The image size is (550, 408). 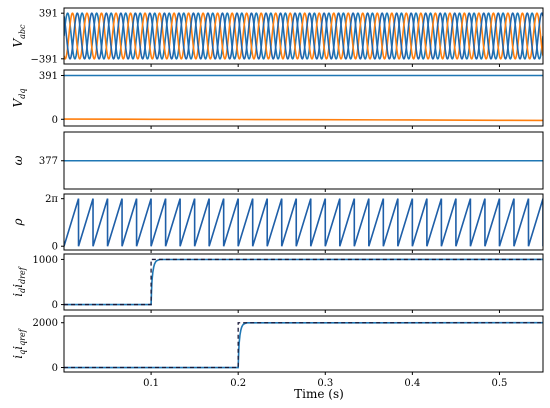 I want to click on panel-5-plot, so click(x=303, y=282).